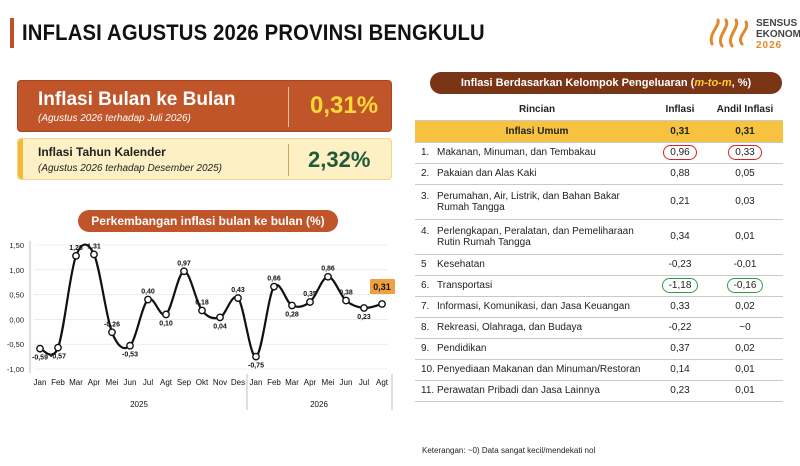 This screenshot has height=466, width=800. I want to click on row-label: Pakaian dan Alas Kaki, so click(487, 173).